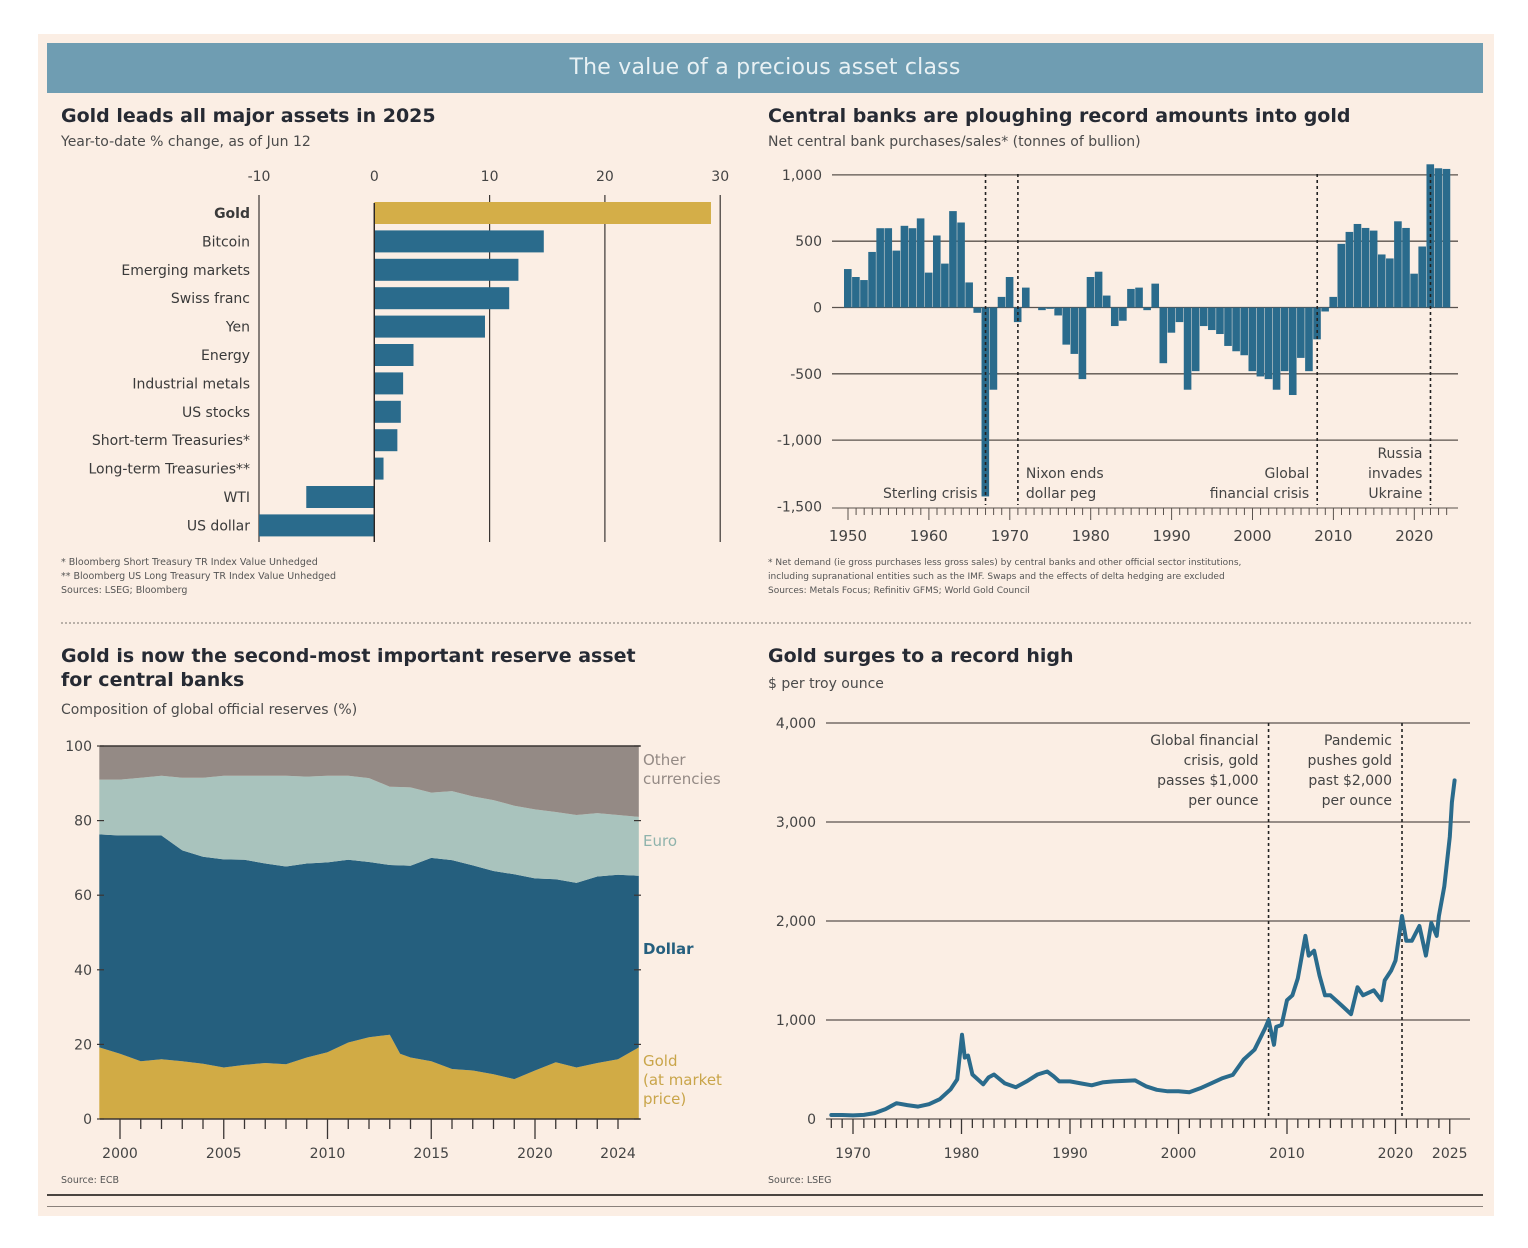 The width and height of the screenshot is (1528, 1248). What do you see at coordinates (1395, 474) in the screenshot?
I see `central-banks-annotation: invades` at bounding box center [1395, 474].